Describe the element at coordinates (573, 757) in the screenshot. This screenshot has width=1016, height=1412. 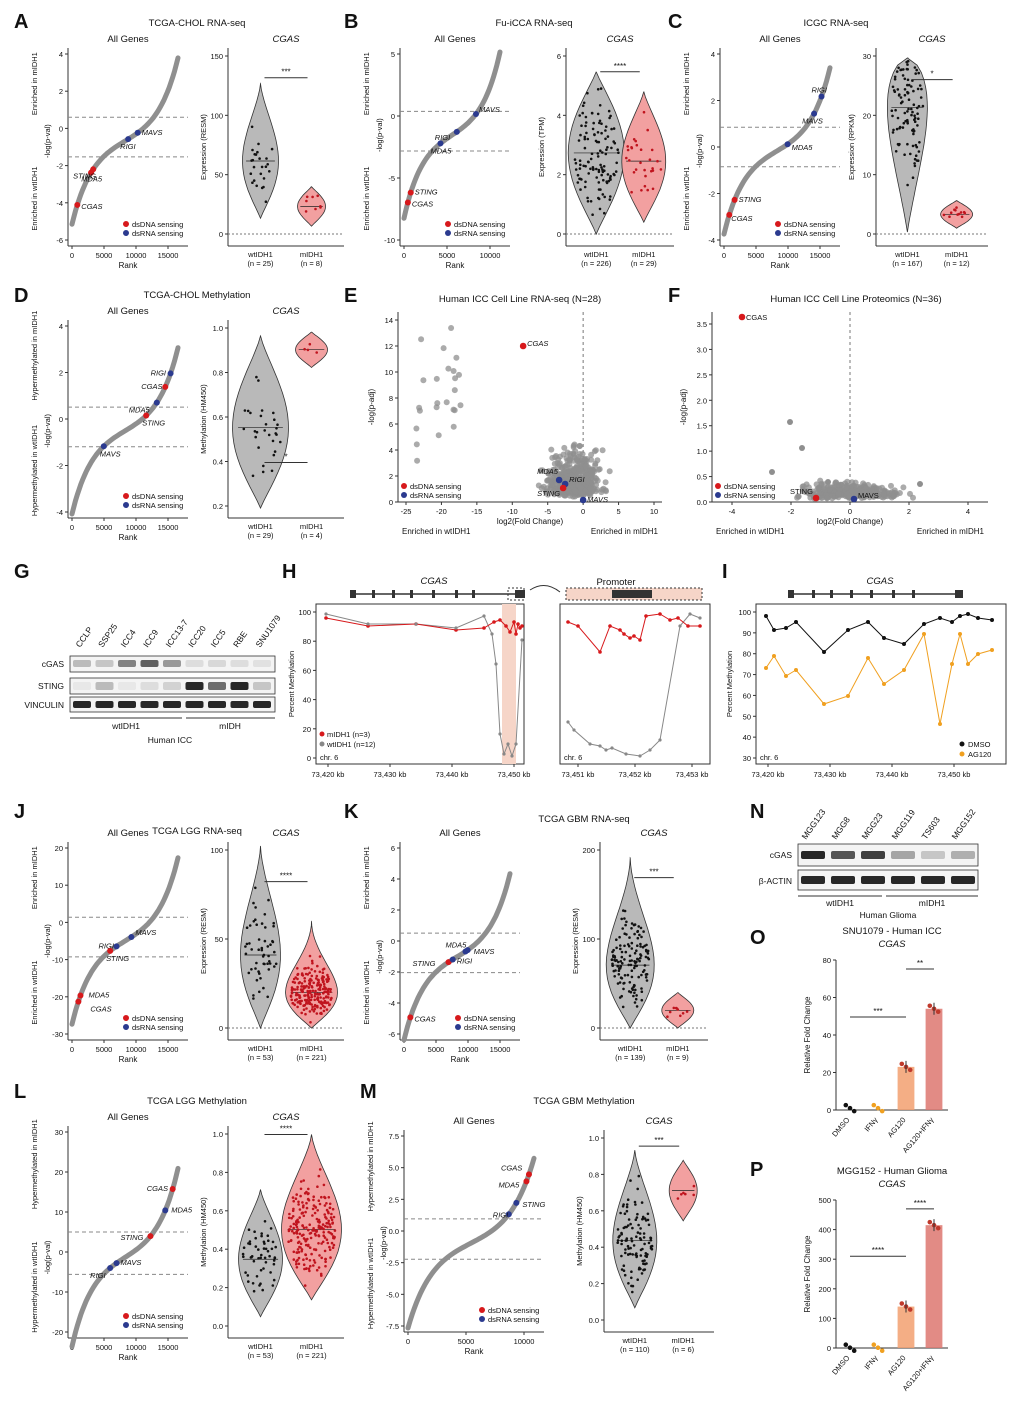
I see `chr-label: chr. 6` at that location.